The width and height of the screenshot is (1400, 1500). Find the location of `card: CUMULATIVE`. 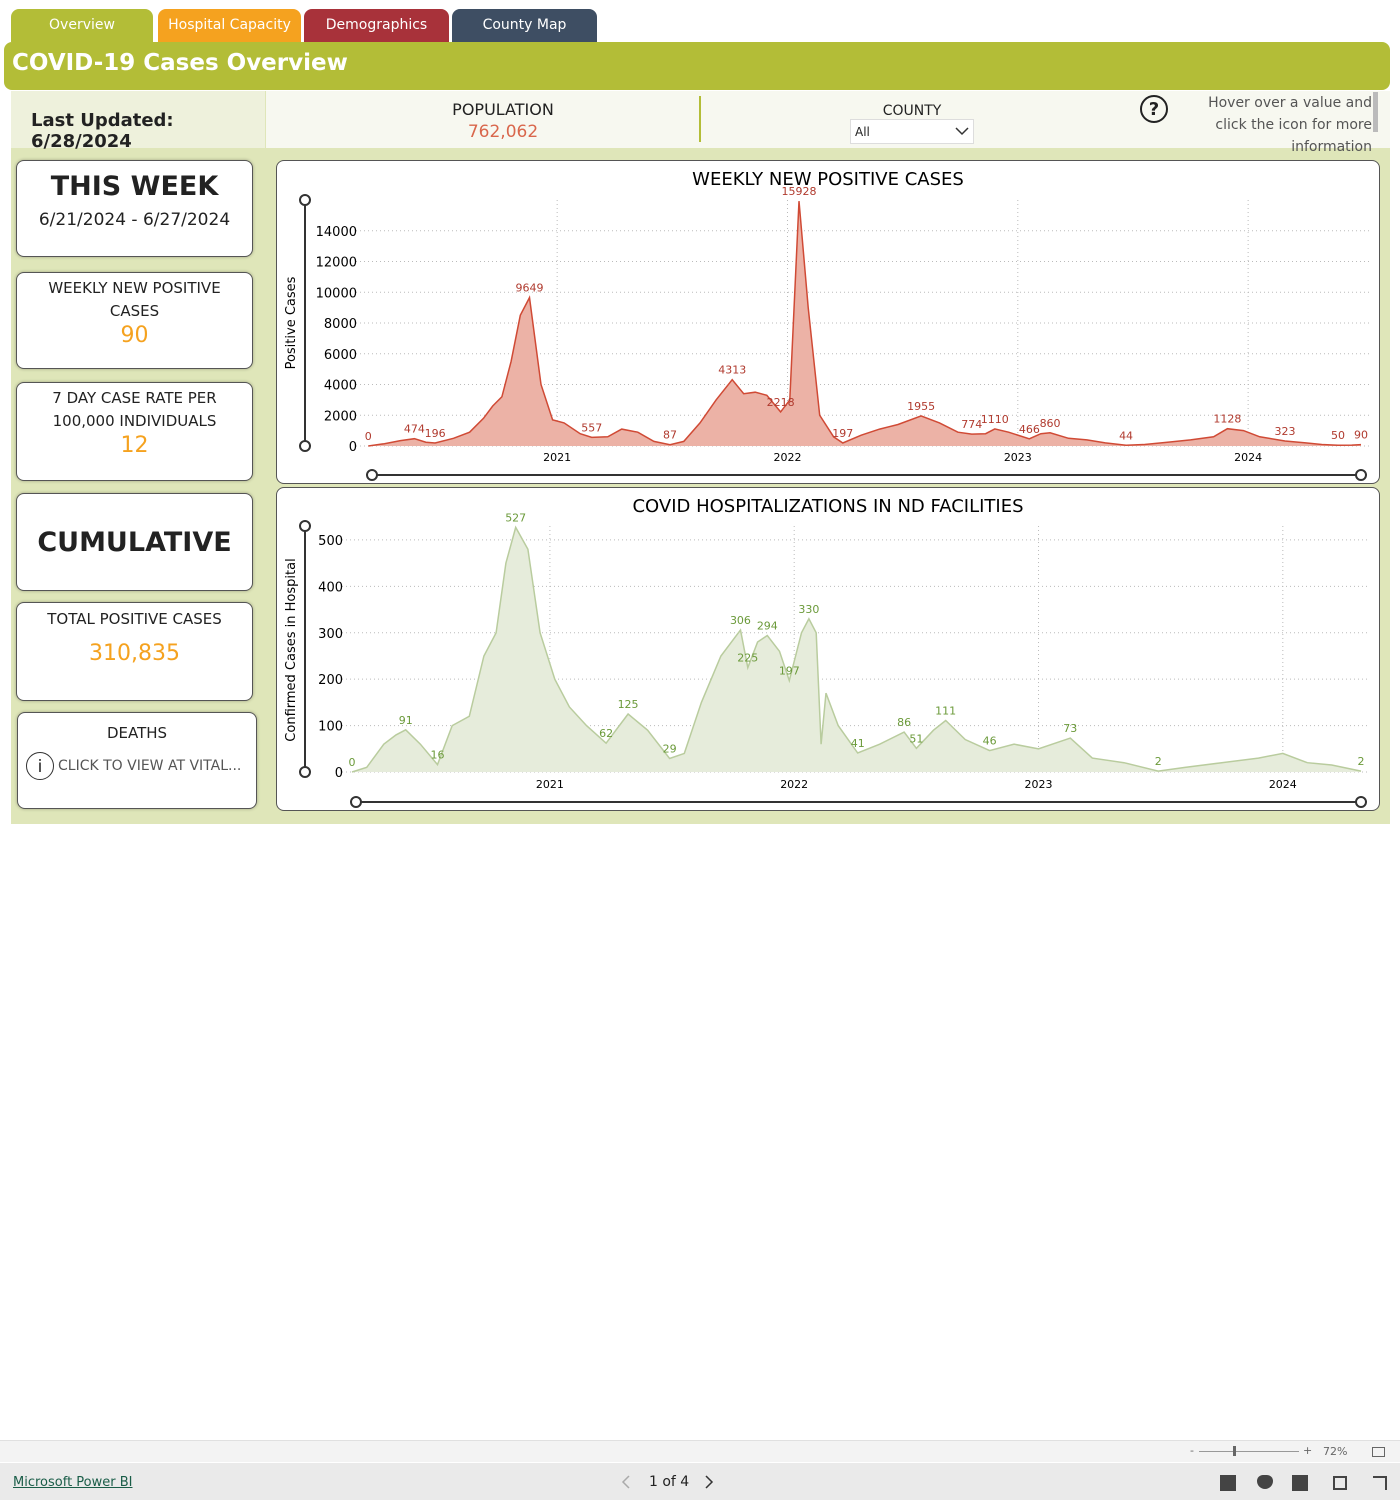

card: CUMULATIVE is located at coordinates (134, 542).